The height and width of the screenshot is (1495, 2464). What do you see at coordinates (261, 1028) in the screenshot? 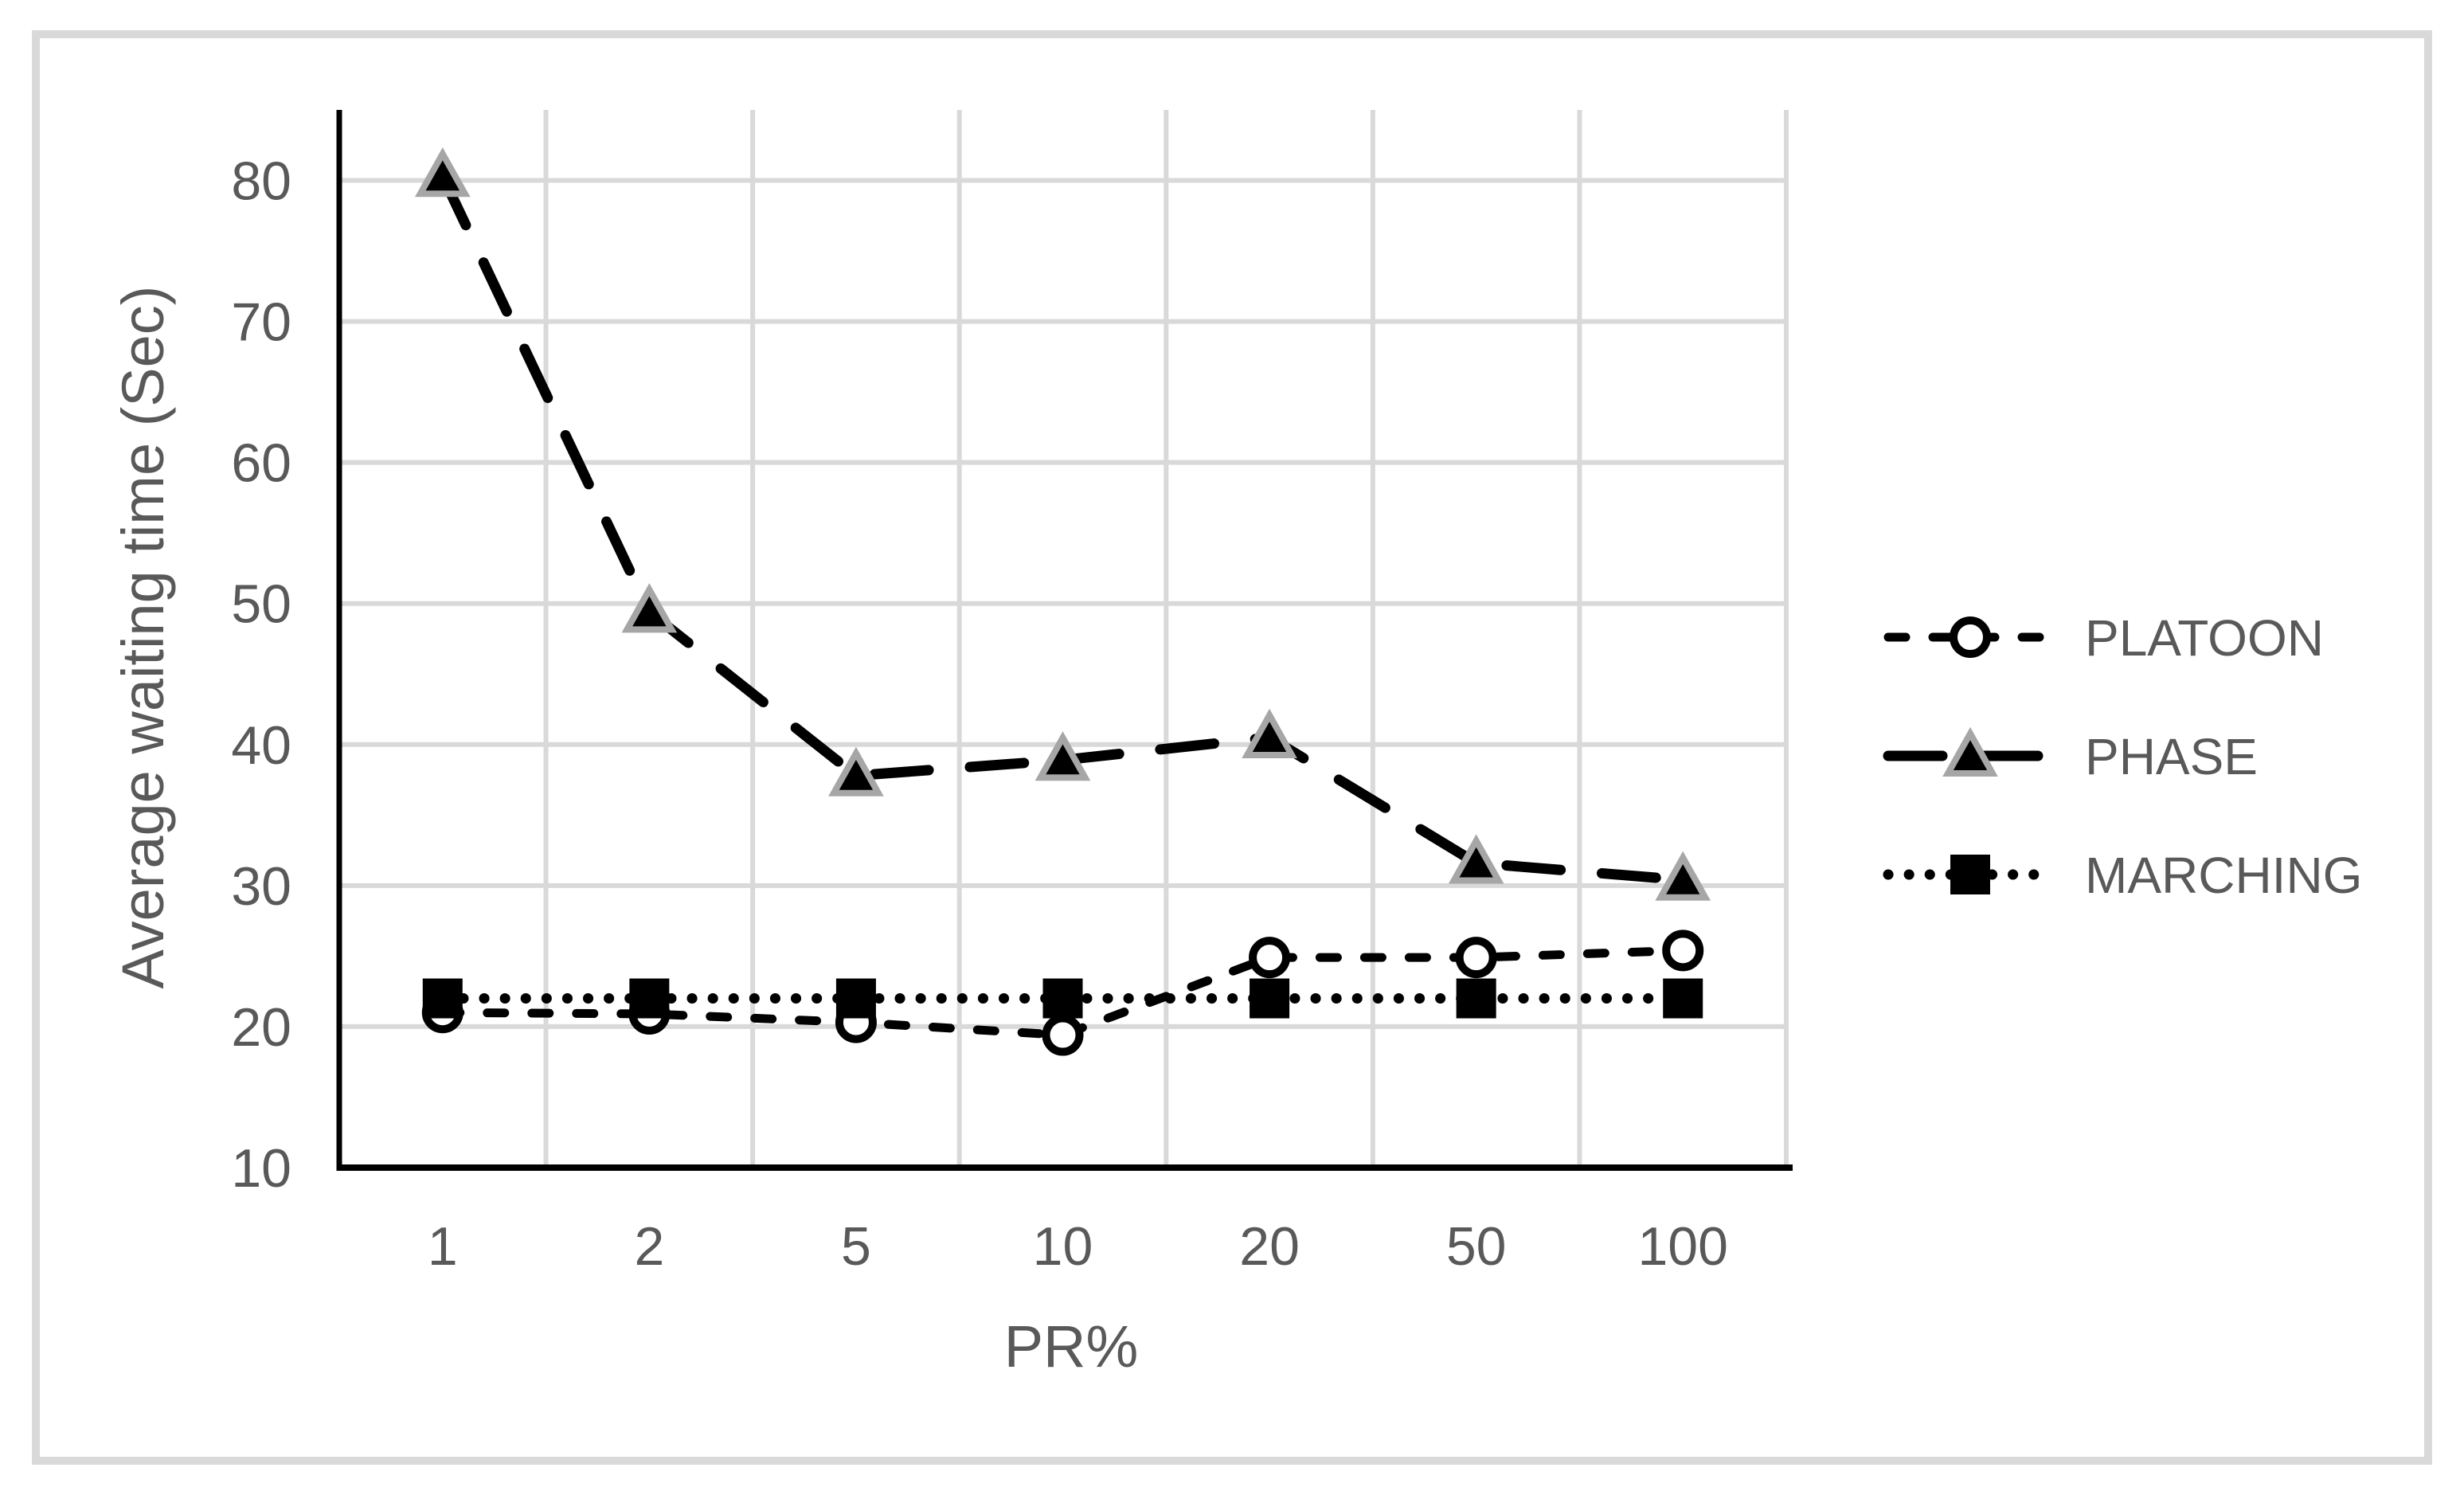
I see `y-tick-label: 20` at bounding box center [261, 1028].